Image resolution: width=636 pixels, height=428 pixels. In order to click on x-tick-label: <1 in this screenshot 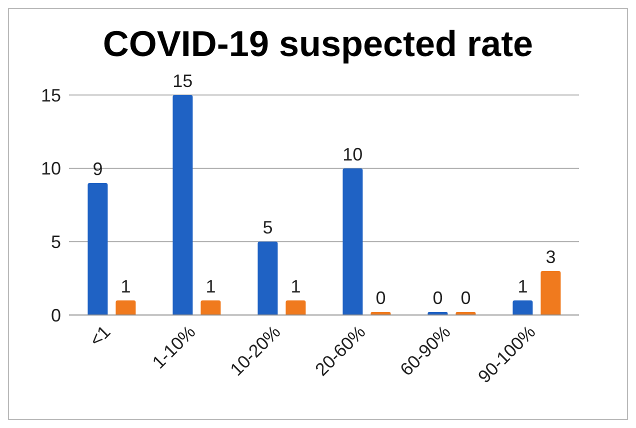, I will do `click(100, 336)`.